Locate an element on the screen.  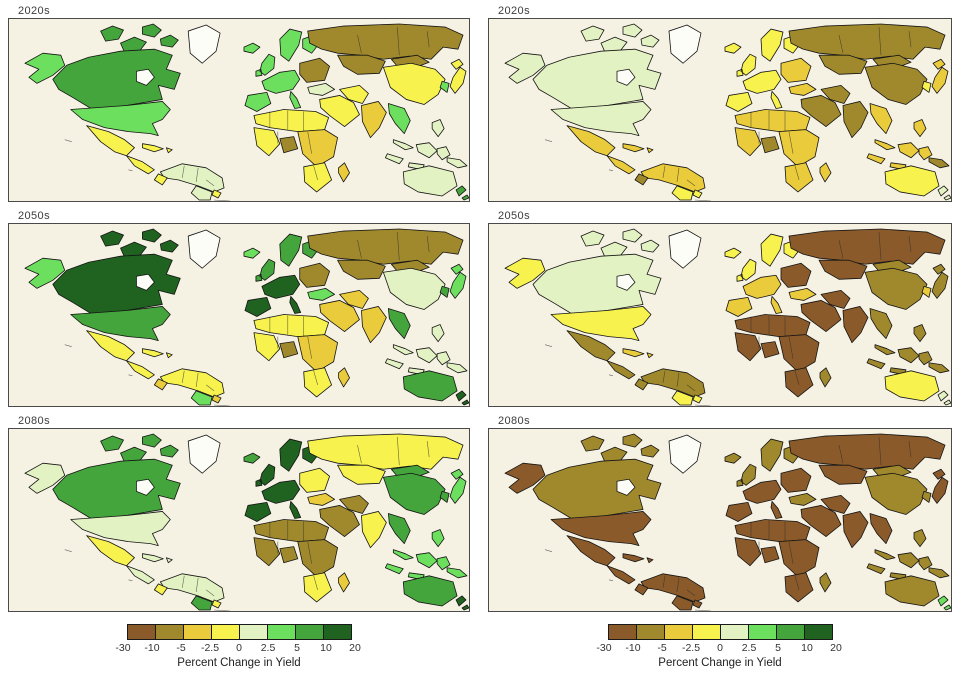
region-canada-arctic-islands is located at coordinates (620, 243).